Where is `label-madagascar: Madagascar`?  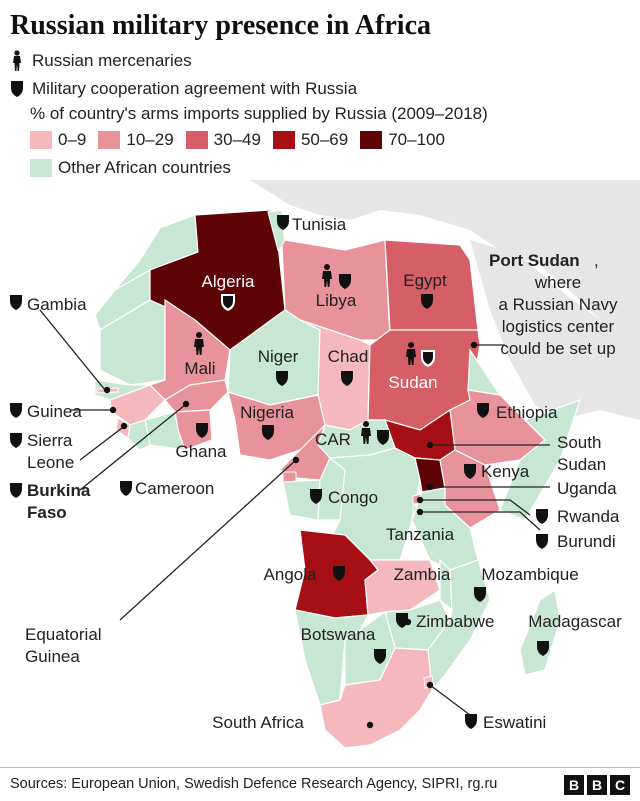 label-madagascar: Madagascar is located at coordinates (575, 621).